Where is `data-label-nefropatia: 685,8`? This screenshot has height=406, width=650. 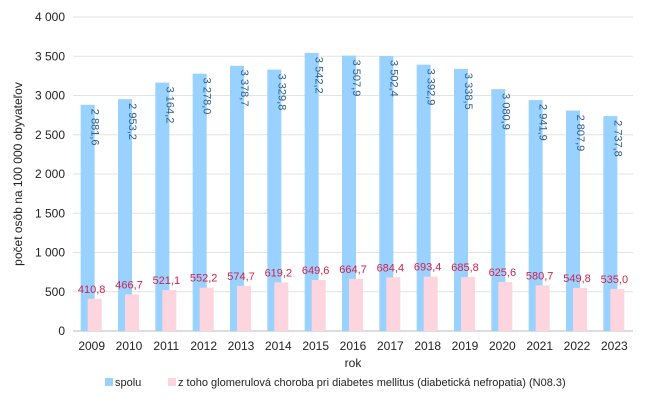
data-label-nefropatia: 685,8 is located at coordinates (465, 268).